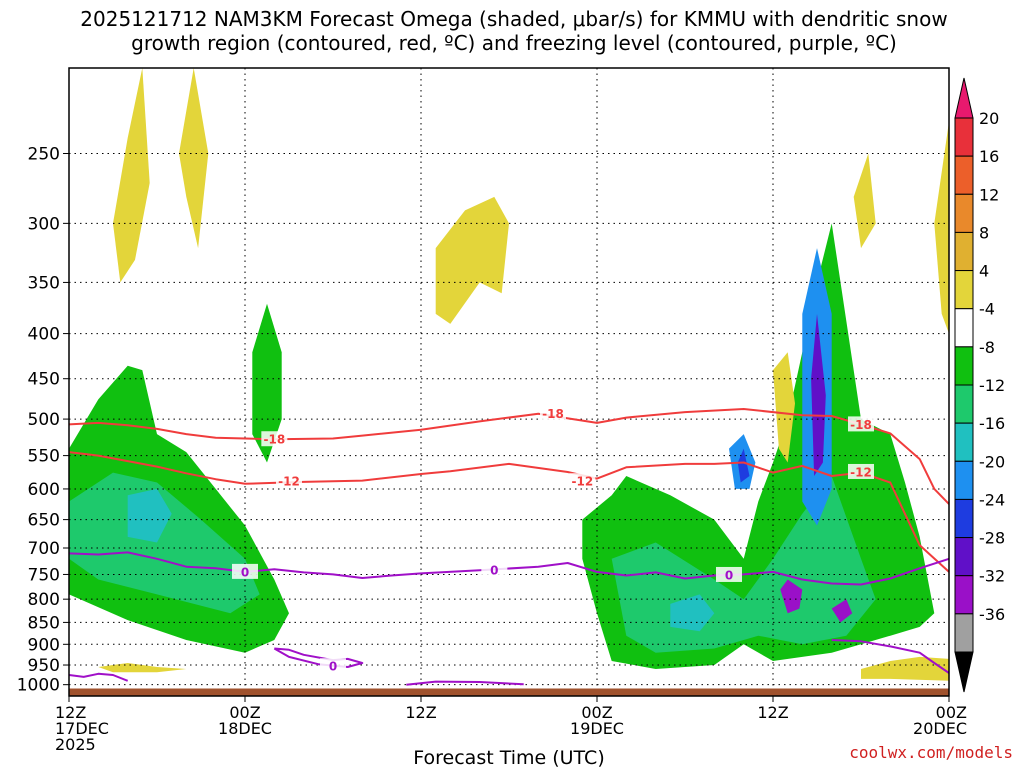 This screenshot has width=1024, height=768. I want to click on freezing-contour-label-0-2: 0, so click(729, 575).